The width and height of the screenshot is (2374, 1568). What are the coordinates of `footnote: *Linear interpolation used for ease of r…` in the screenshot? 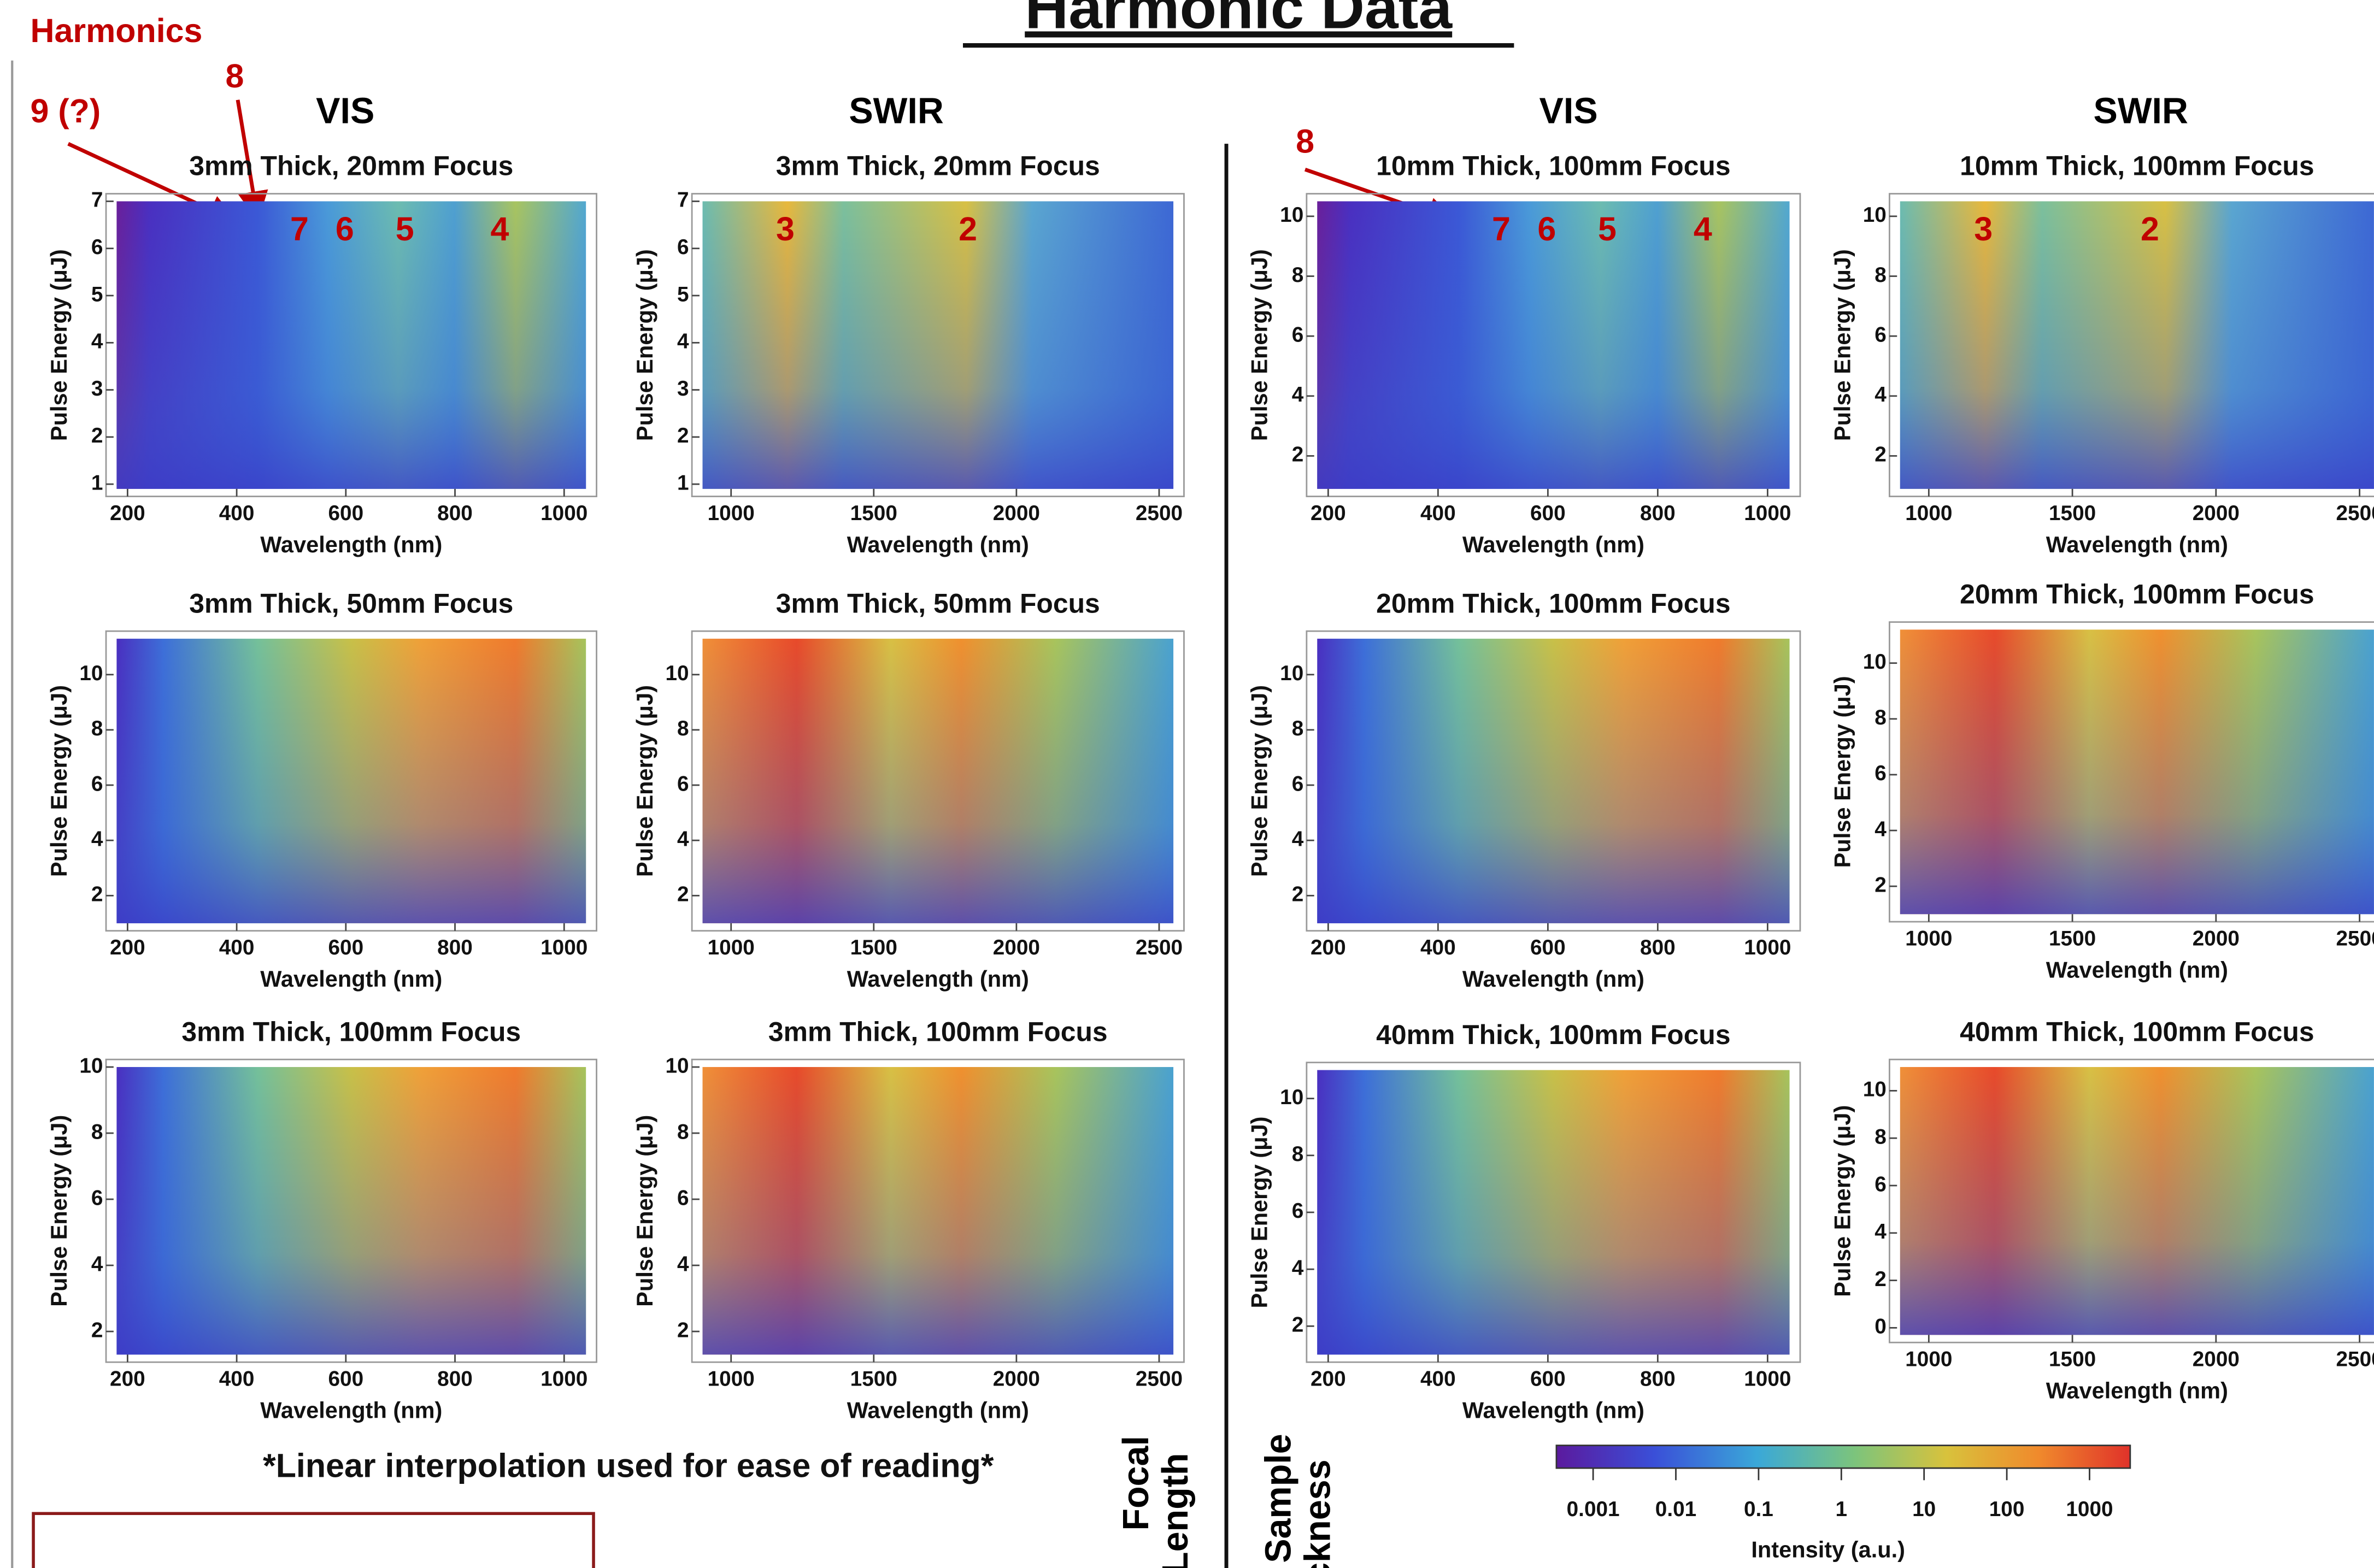 It's located at (628, 1465).